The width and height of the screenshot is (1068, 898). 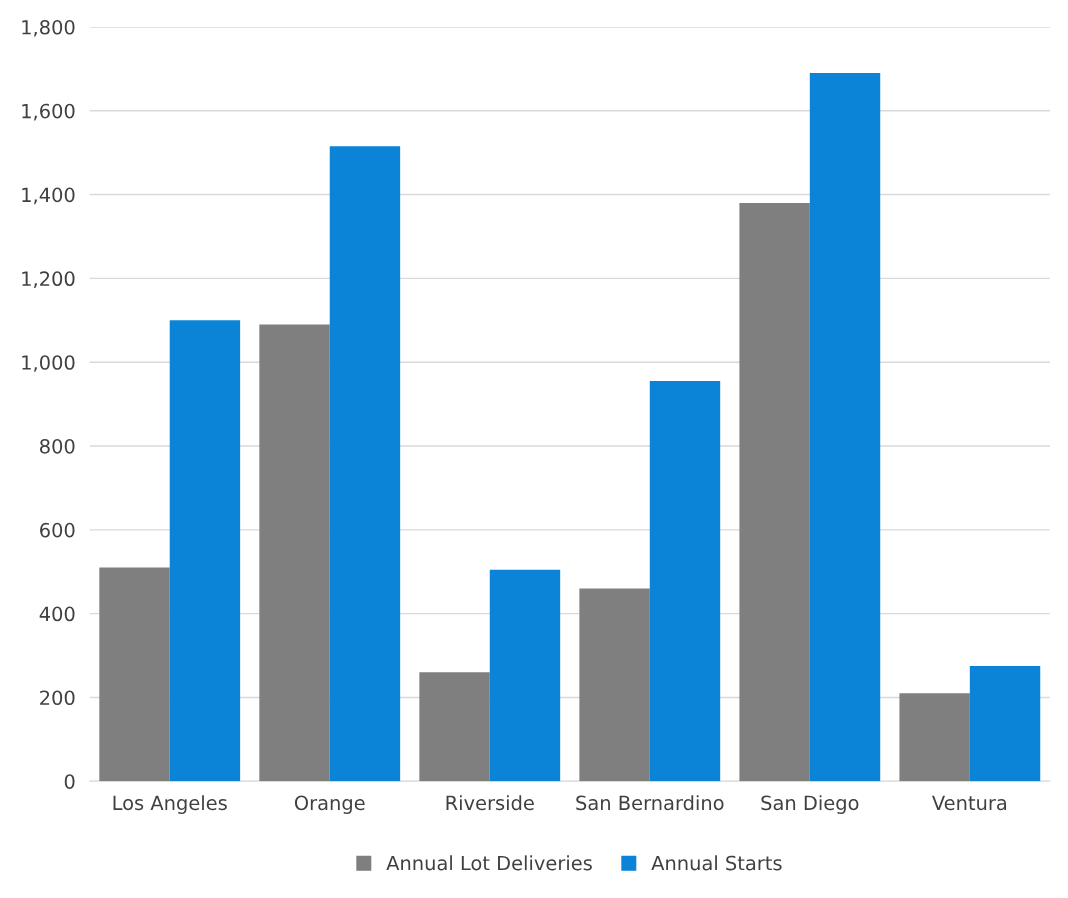 What do you see at coordinates (48, 28) in the screenshot?
I see `y-tick-label: 1,800` at bounding box center [48, 28].